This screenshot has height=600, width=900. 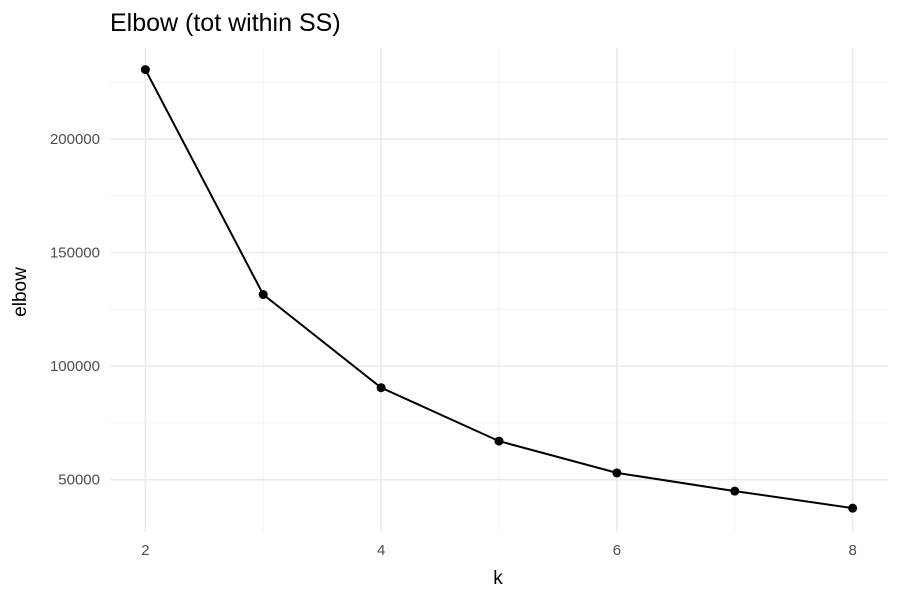 I want to click on chart-title: Elbow (tot within SS), so click(x=225, y=23).